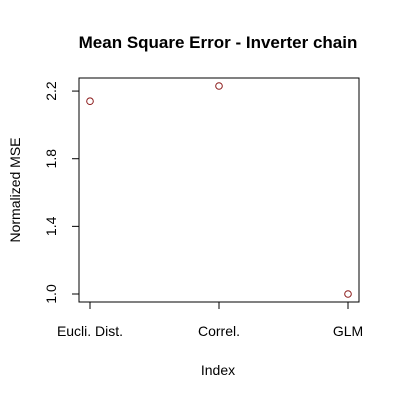 Image resolution: width=400 pixels, height=400 pixels. I want to click on x-axis-label: Index, so click(218, 370).